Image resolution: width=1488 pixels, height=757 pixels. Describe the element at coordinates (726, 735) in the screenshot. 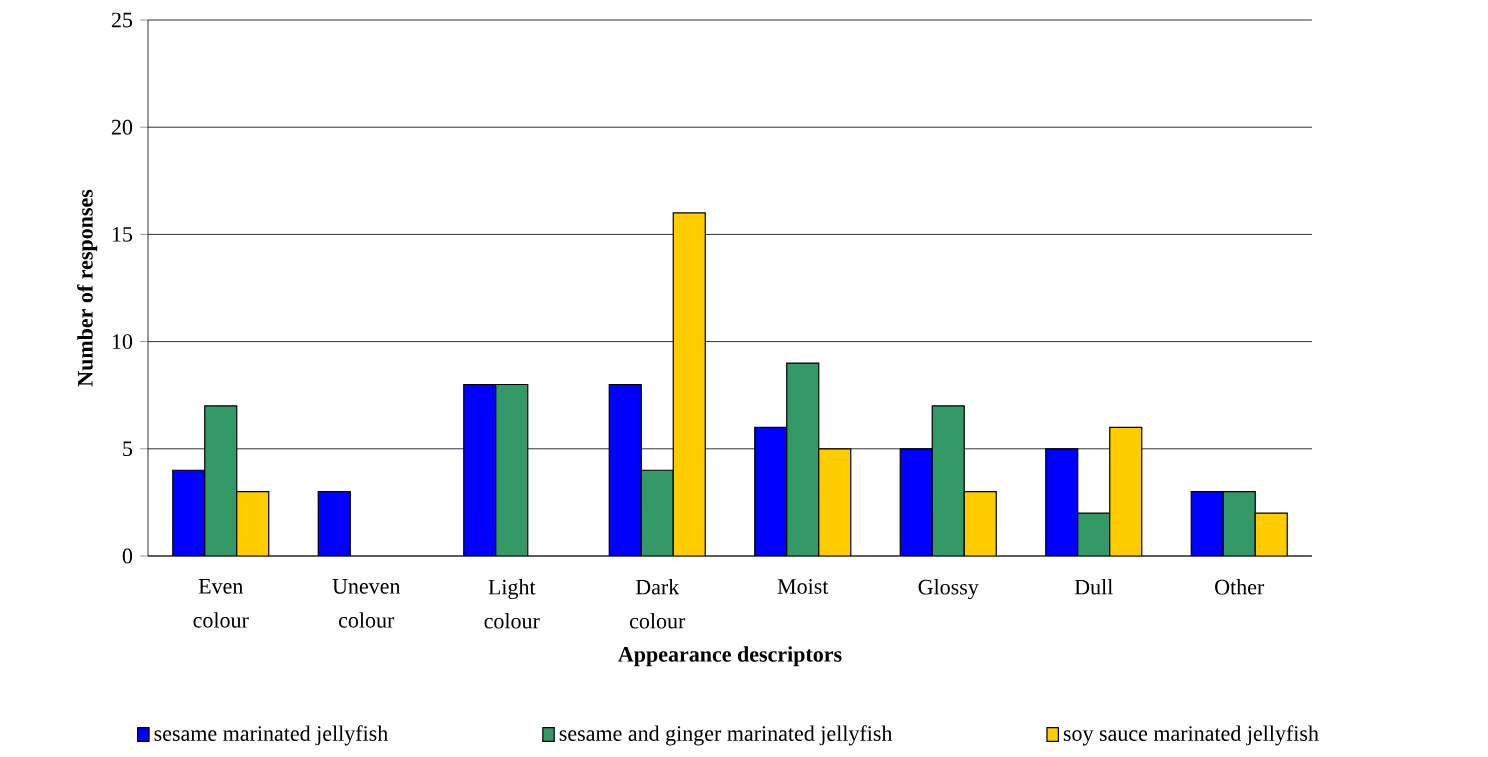

I see `legend-label: sesame and ginger marinated jellyfish` at that location.